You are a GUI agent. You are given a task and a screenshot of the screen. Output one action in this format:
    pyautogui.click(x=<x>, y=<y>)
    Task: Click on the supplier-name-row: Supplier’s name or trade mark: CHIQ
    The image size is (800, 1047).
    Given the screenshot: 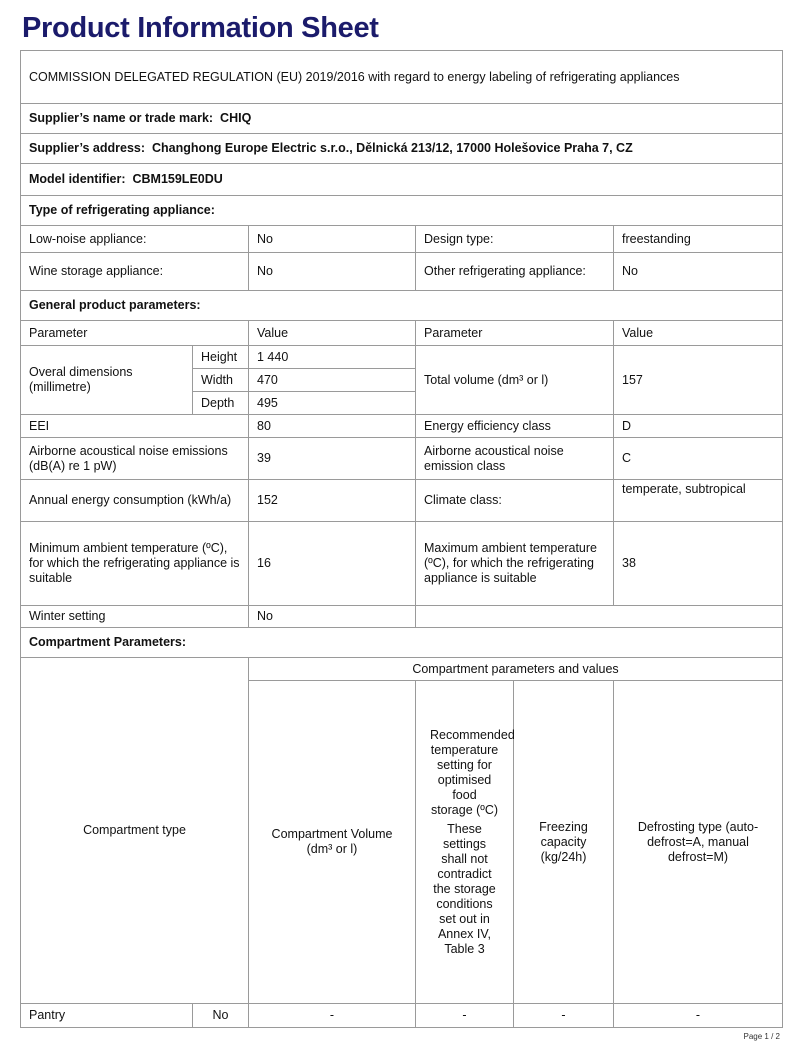 What is the action you would take?
    pyautogui.click(x=401, y=118)
    